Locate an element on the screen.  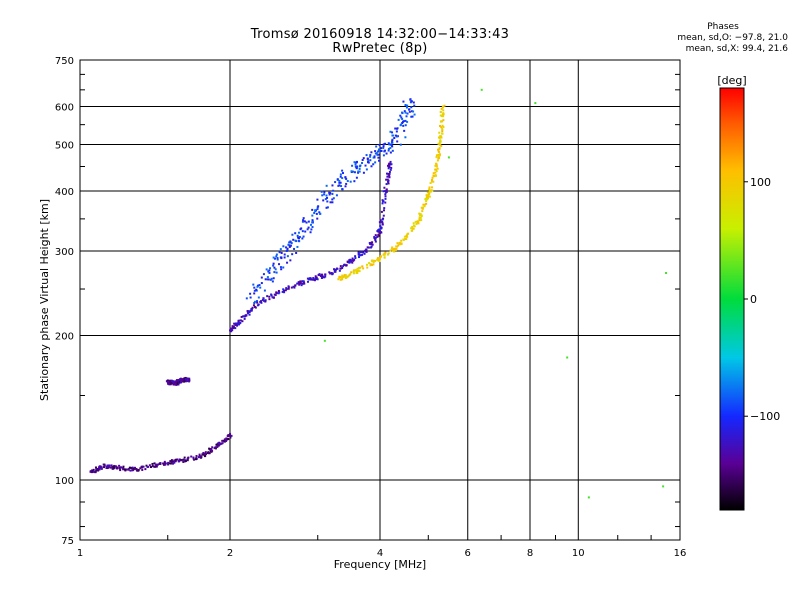
series-es-trace is located at coordinates (178, 381).